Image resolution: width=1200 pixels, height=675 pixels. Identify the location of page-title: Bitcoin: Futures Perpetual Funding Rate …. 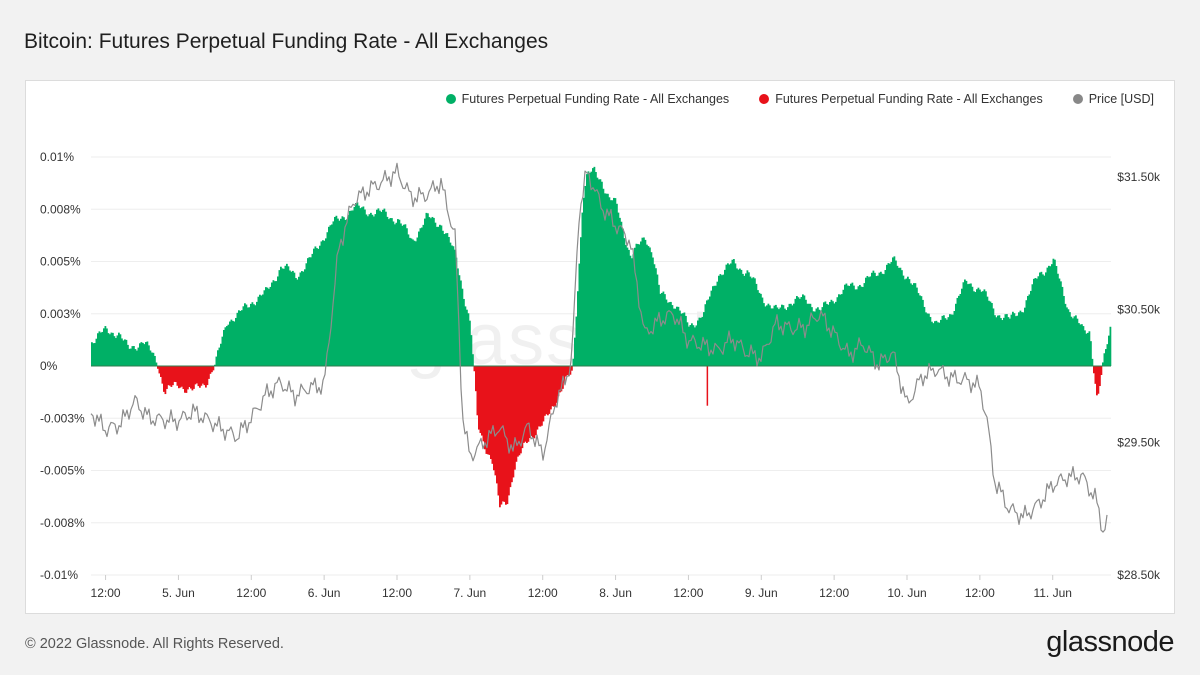
(286, 41).